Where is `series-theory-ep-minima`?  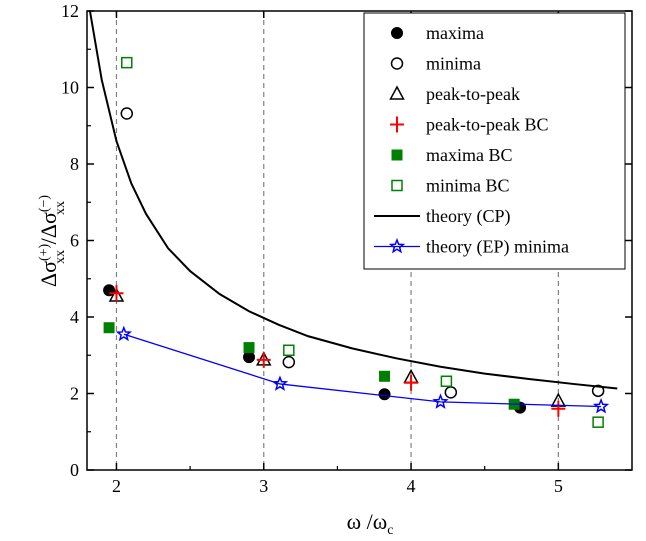 series-theory-ep-minima is located at coordinates (362, 369).